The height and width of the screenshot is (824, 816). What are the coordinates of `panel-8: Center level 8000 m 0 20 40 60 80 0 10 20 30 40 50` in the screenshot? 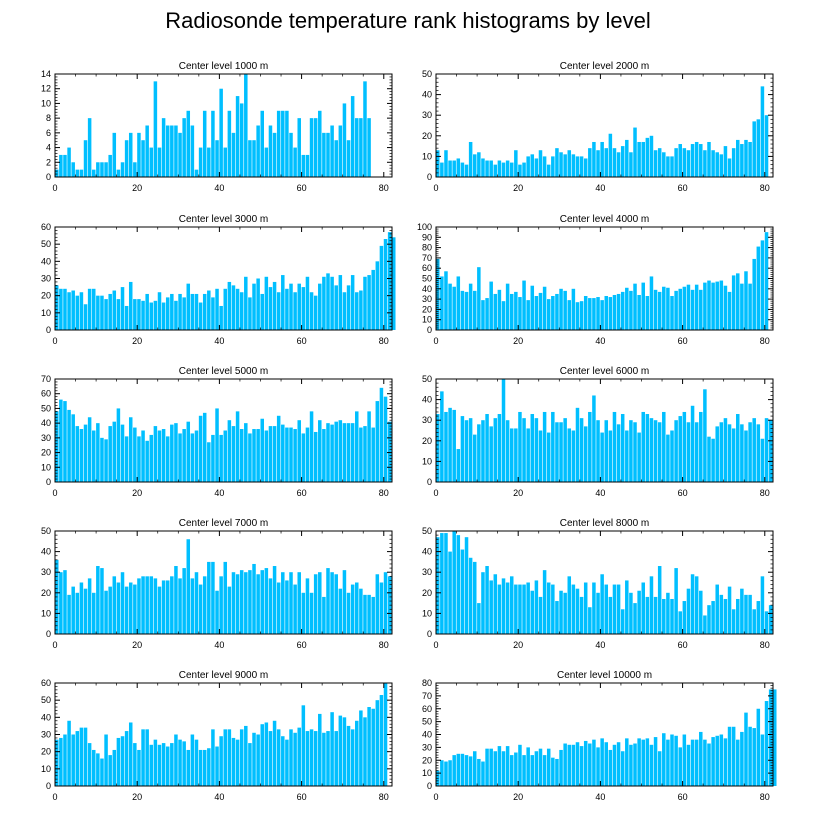 It's located at (598, 584).